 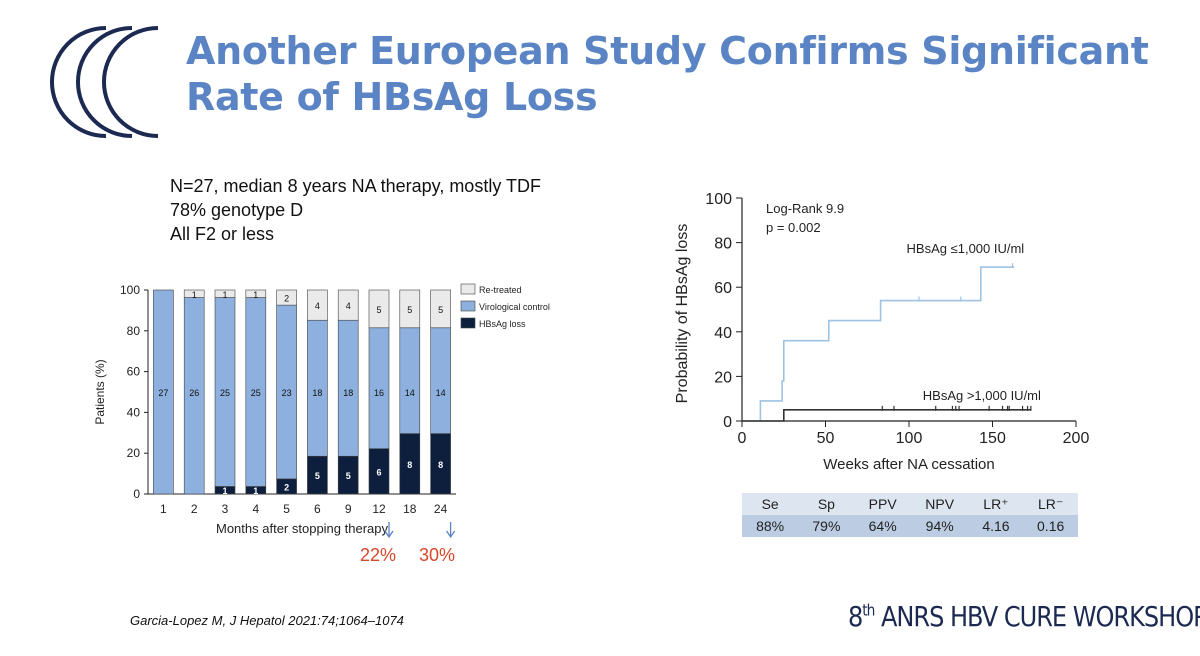 What do you see at coordinates (855, 616) in the screenshot?
I see `workshop-number: 8` at bounding box center [855, 616].